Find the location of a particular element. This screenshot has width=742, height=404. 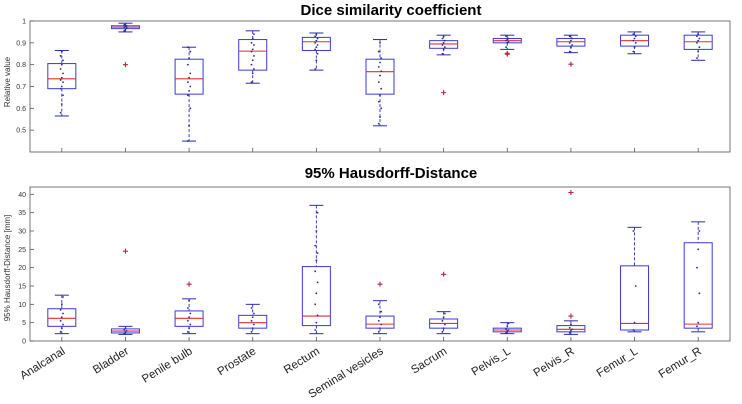

y-tick-label: 0.8 is located at coordinates (21, 65).